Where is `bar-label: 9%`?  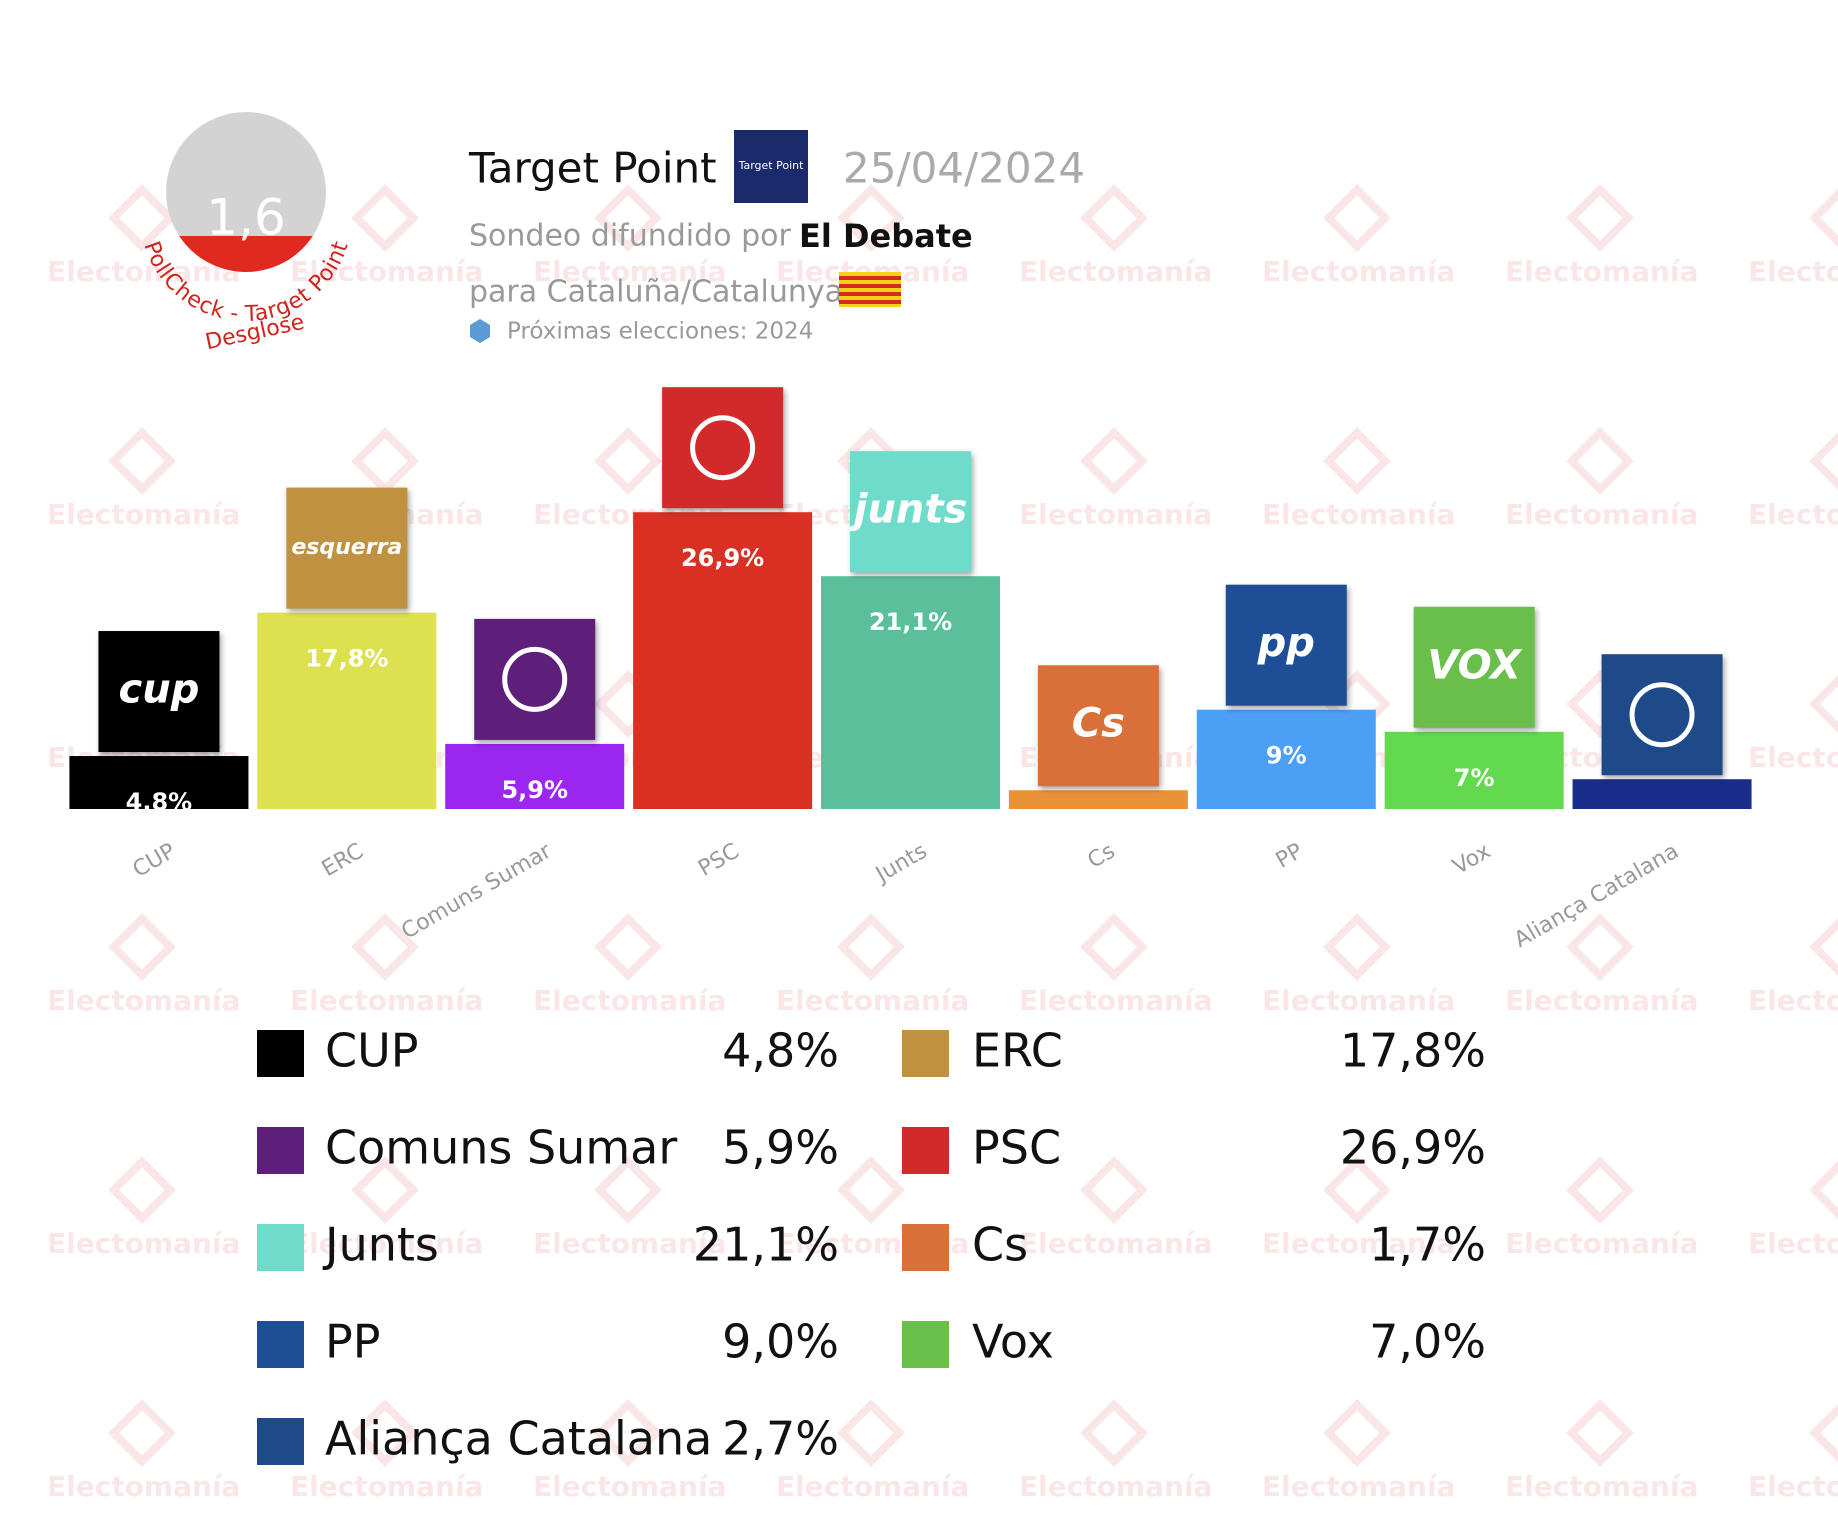 bar-label: 9% is located at coordinates (1286, 756).